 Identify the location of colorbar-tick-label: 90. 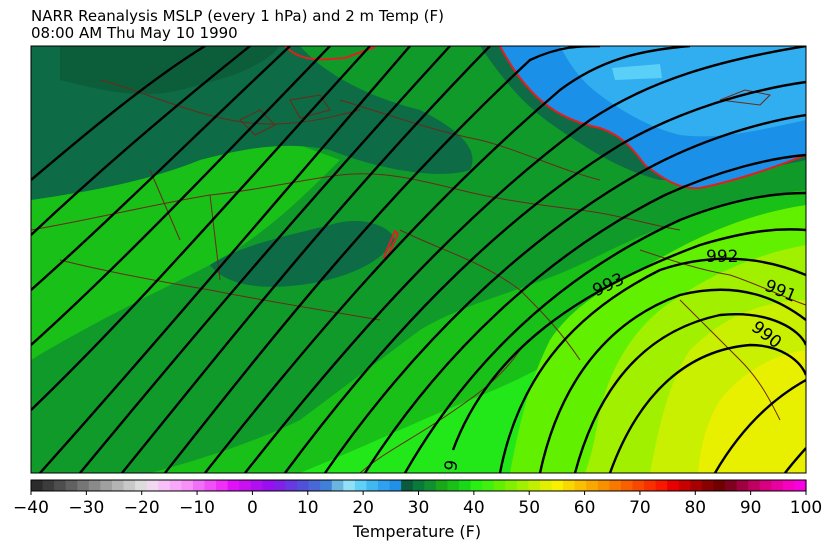
(751, 508).